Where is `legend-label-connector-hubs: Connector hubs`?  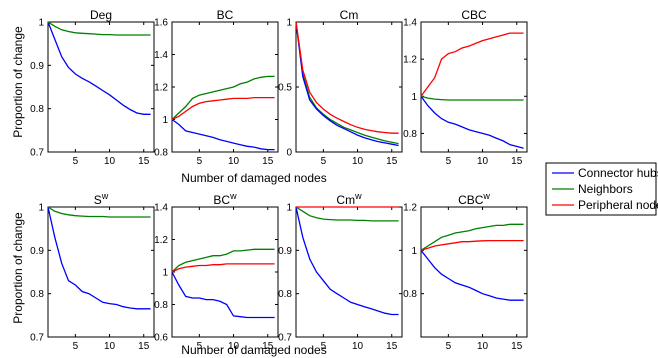 legend-label-connector-hubs: Connector hubs is located at coordinates (618, 173).